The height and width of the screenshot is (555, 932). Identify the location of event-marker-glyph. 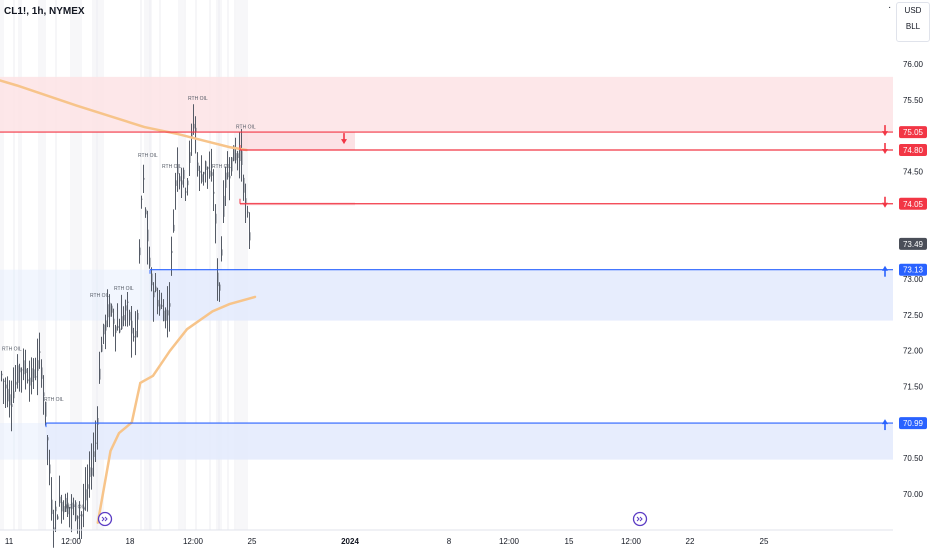
(104, 519).